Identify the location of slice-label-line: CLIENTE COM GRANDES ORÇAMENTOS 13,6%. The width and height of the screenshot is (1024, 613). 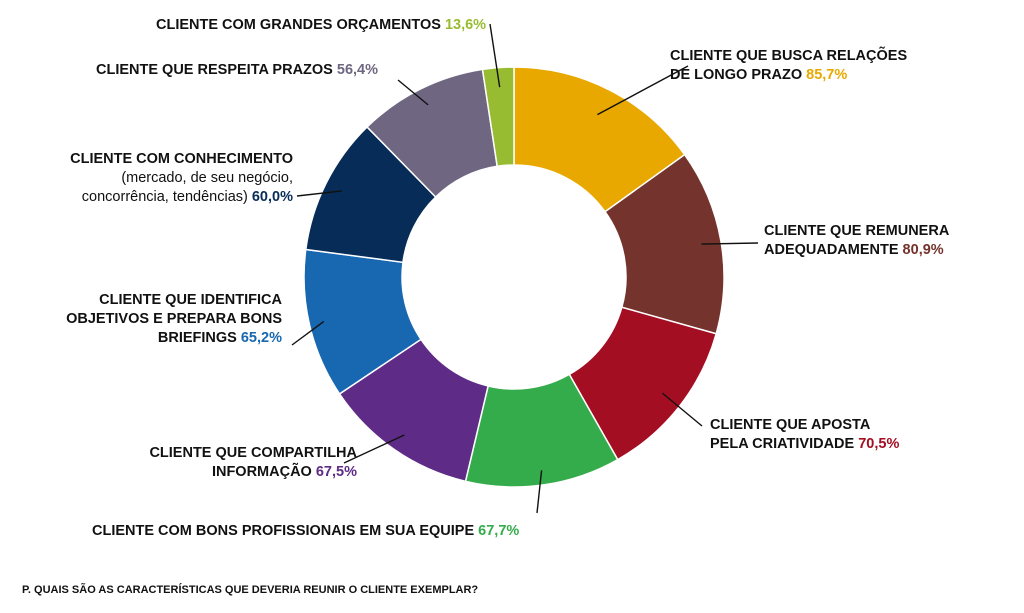
(321, 25).